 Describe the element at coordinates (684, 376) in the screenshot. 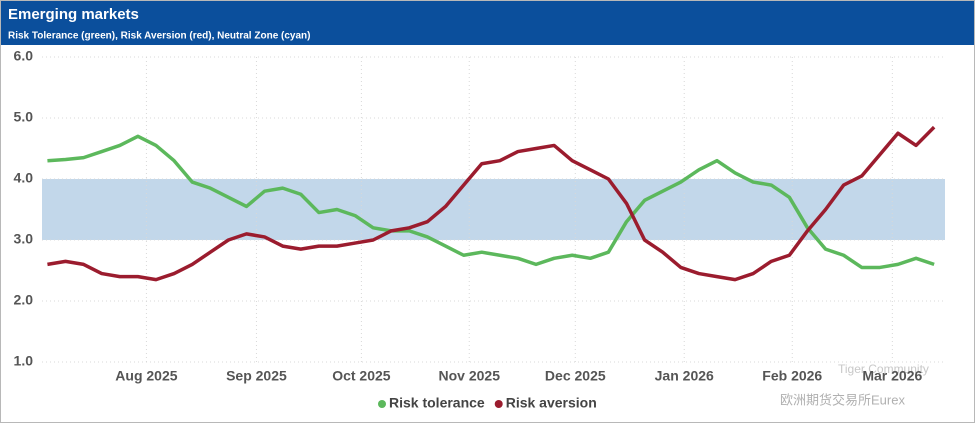

I see `x-tick-label: Jan 2026` at that location.